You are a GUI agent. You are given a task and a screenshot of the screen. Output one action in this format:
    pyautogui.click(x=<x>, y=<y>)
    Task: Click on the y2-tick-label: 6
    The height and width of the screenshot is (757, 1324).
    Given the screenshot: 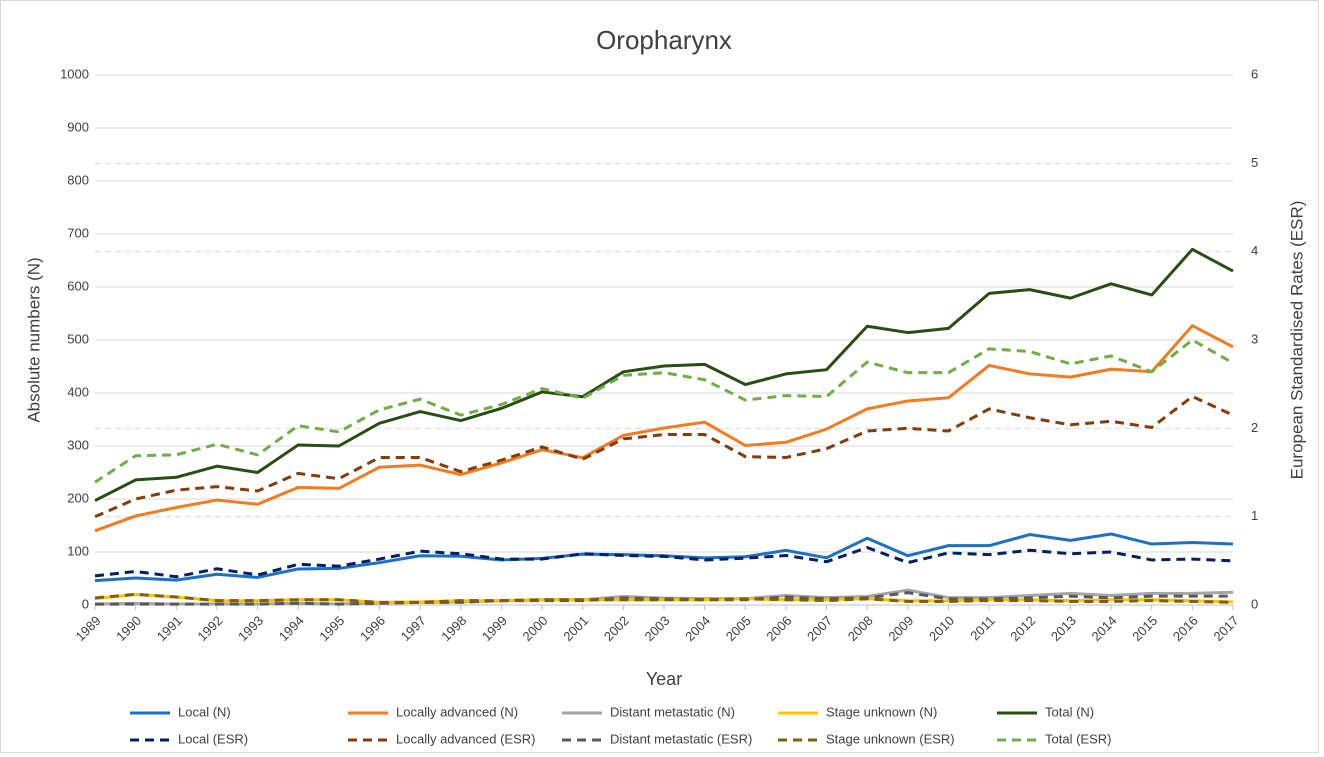 What is the action you would take?
    pyautogui.click(x=1254, y=73)
    